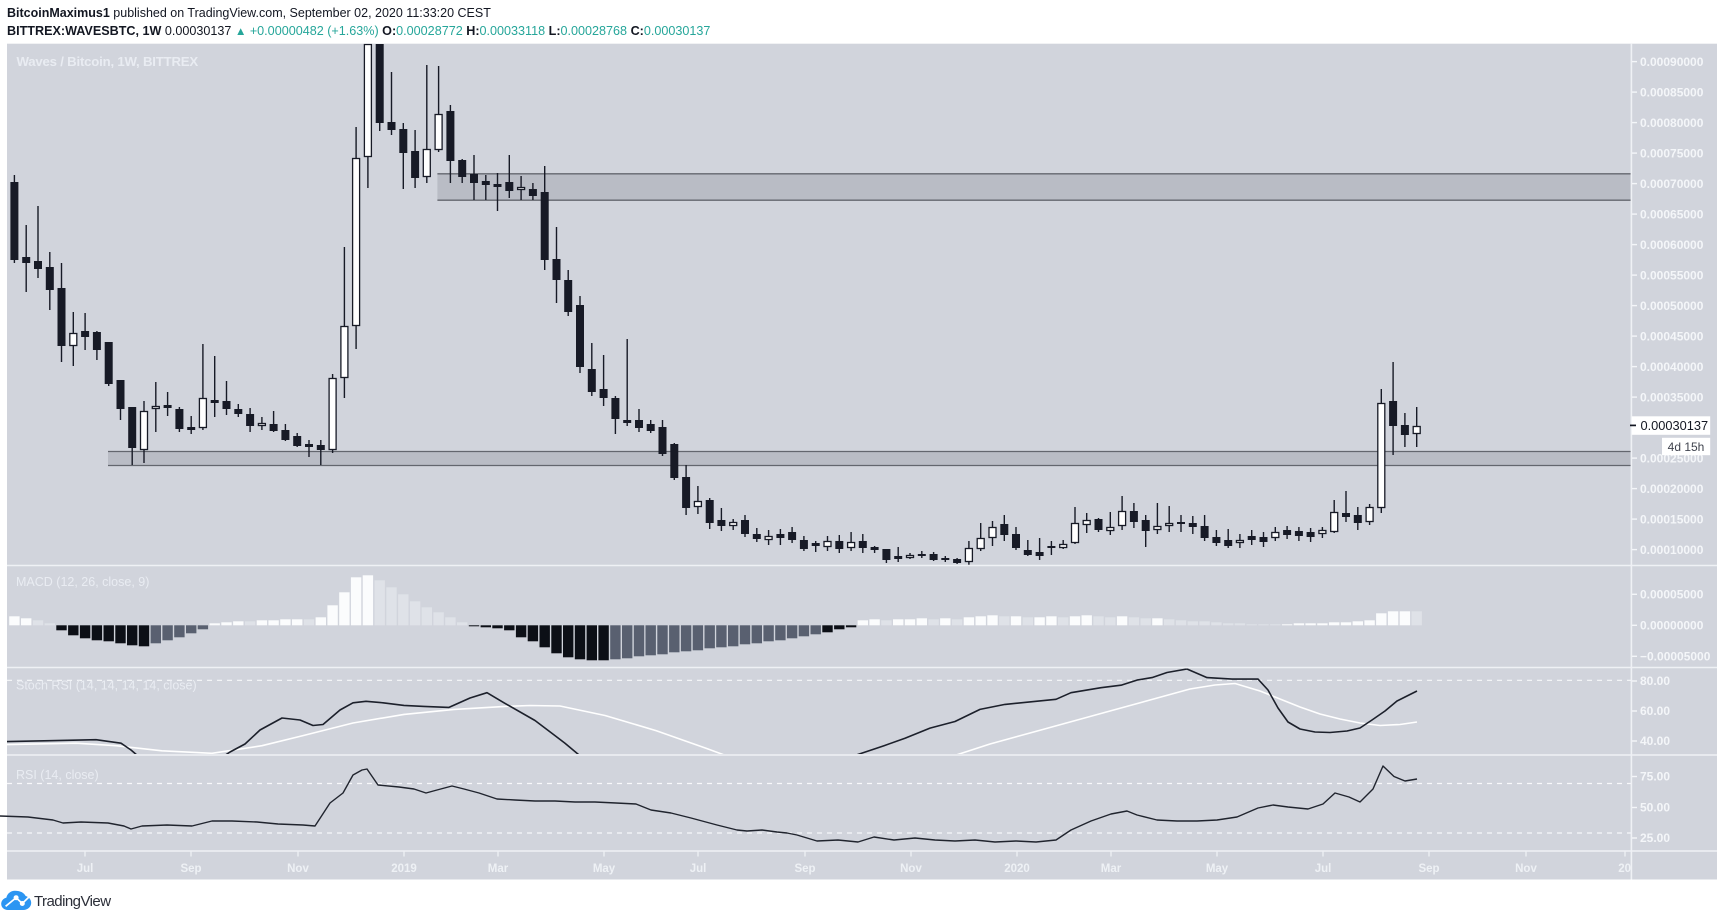 The height and width of the screenshot is (918, 1724). I want to click on svg-text: 0.00045000, so click(1672, 336).